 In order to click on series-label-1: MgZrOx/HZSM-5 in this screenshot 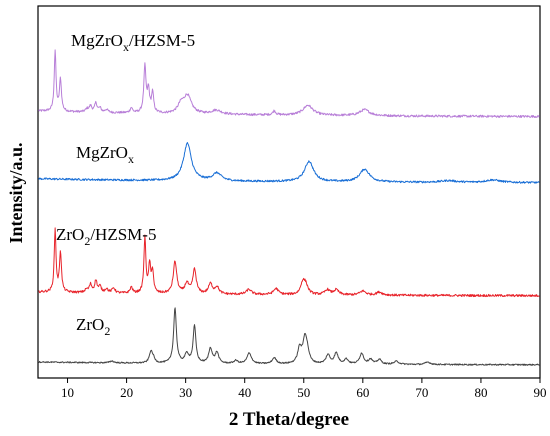, I will do `click(133, 42)`.